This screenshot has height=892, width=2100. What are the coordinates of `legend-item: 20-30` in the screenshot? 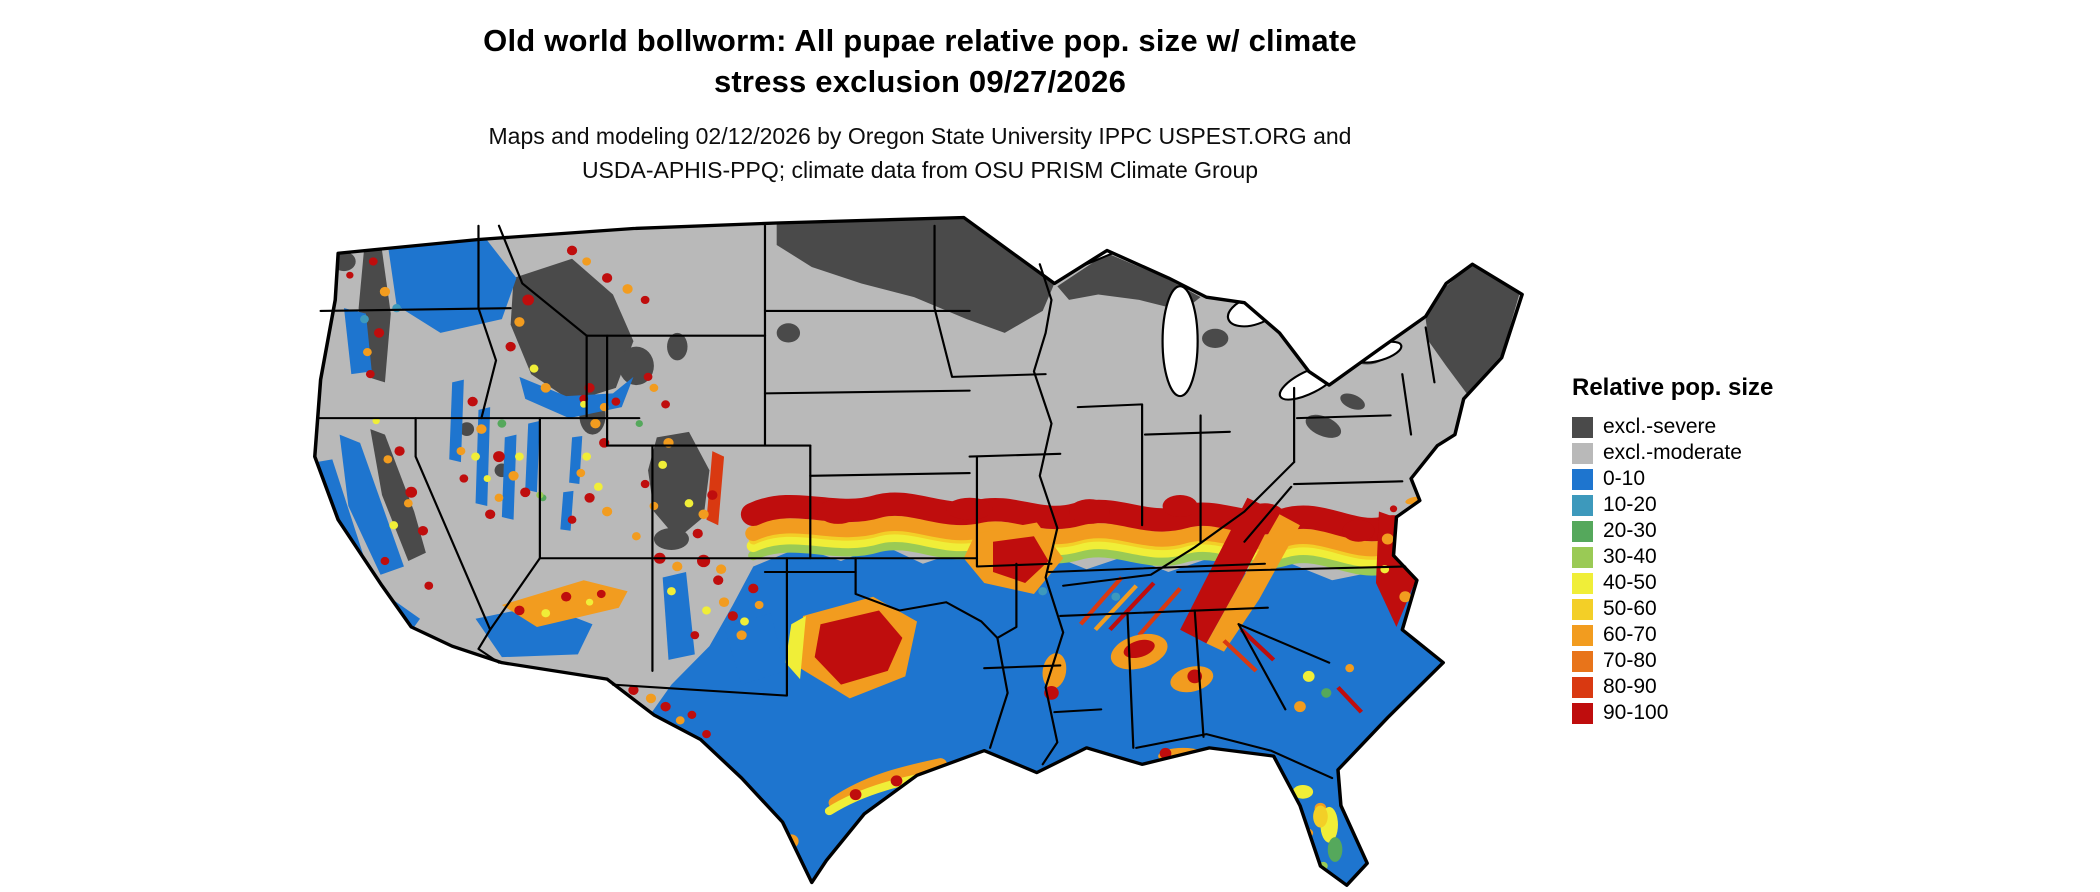 It's located at (1722, 531).